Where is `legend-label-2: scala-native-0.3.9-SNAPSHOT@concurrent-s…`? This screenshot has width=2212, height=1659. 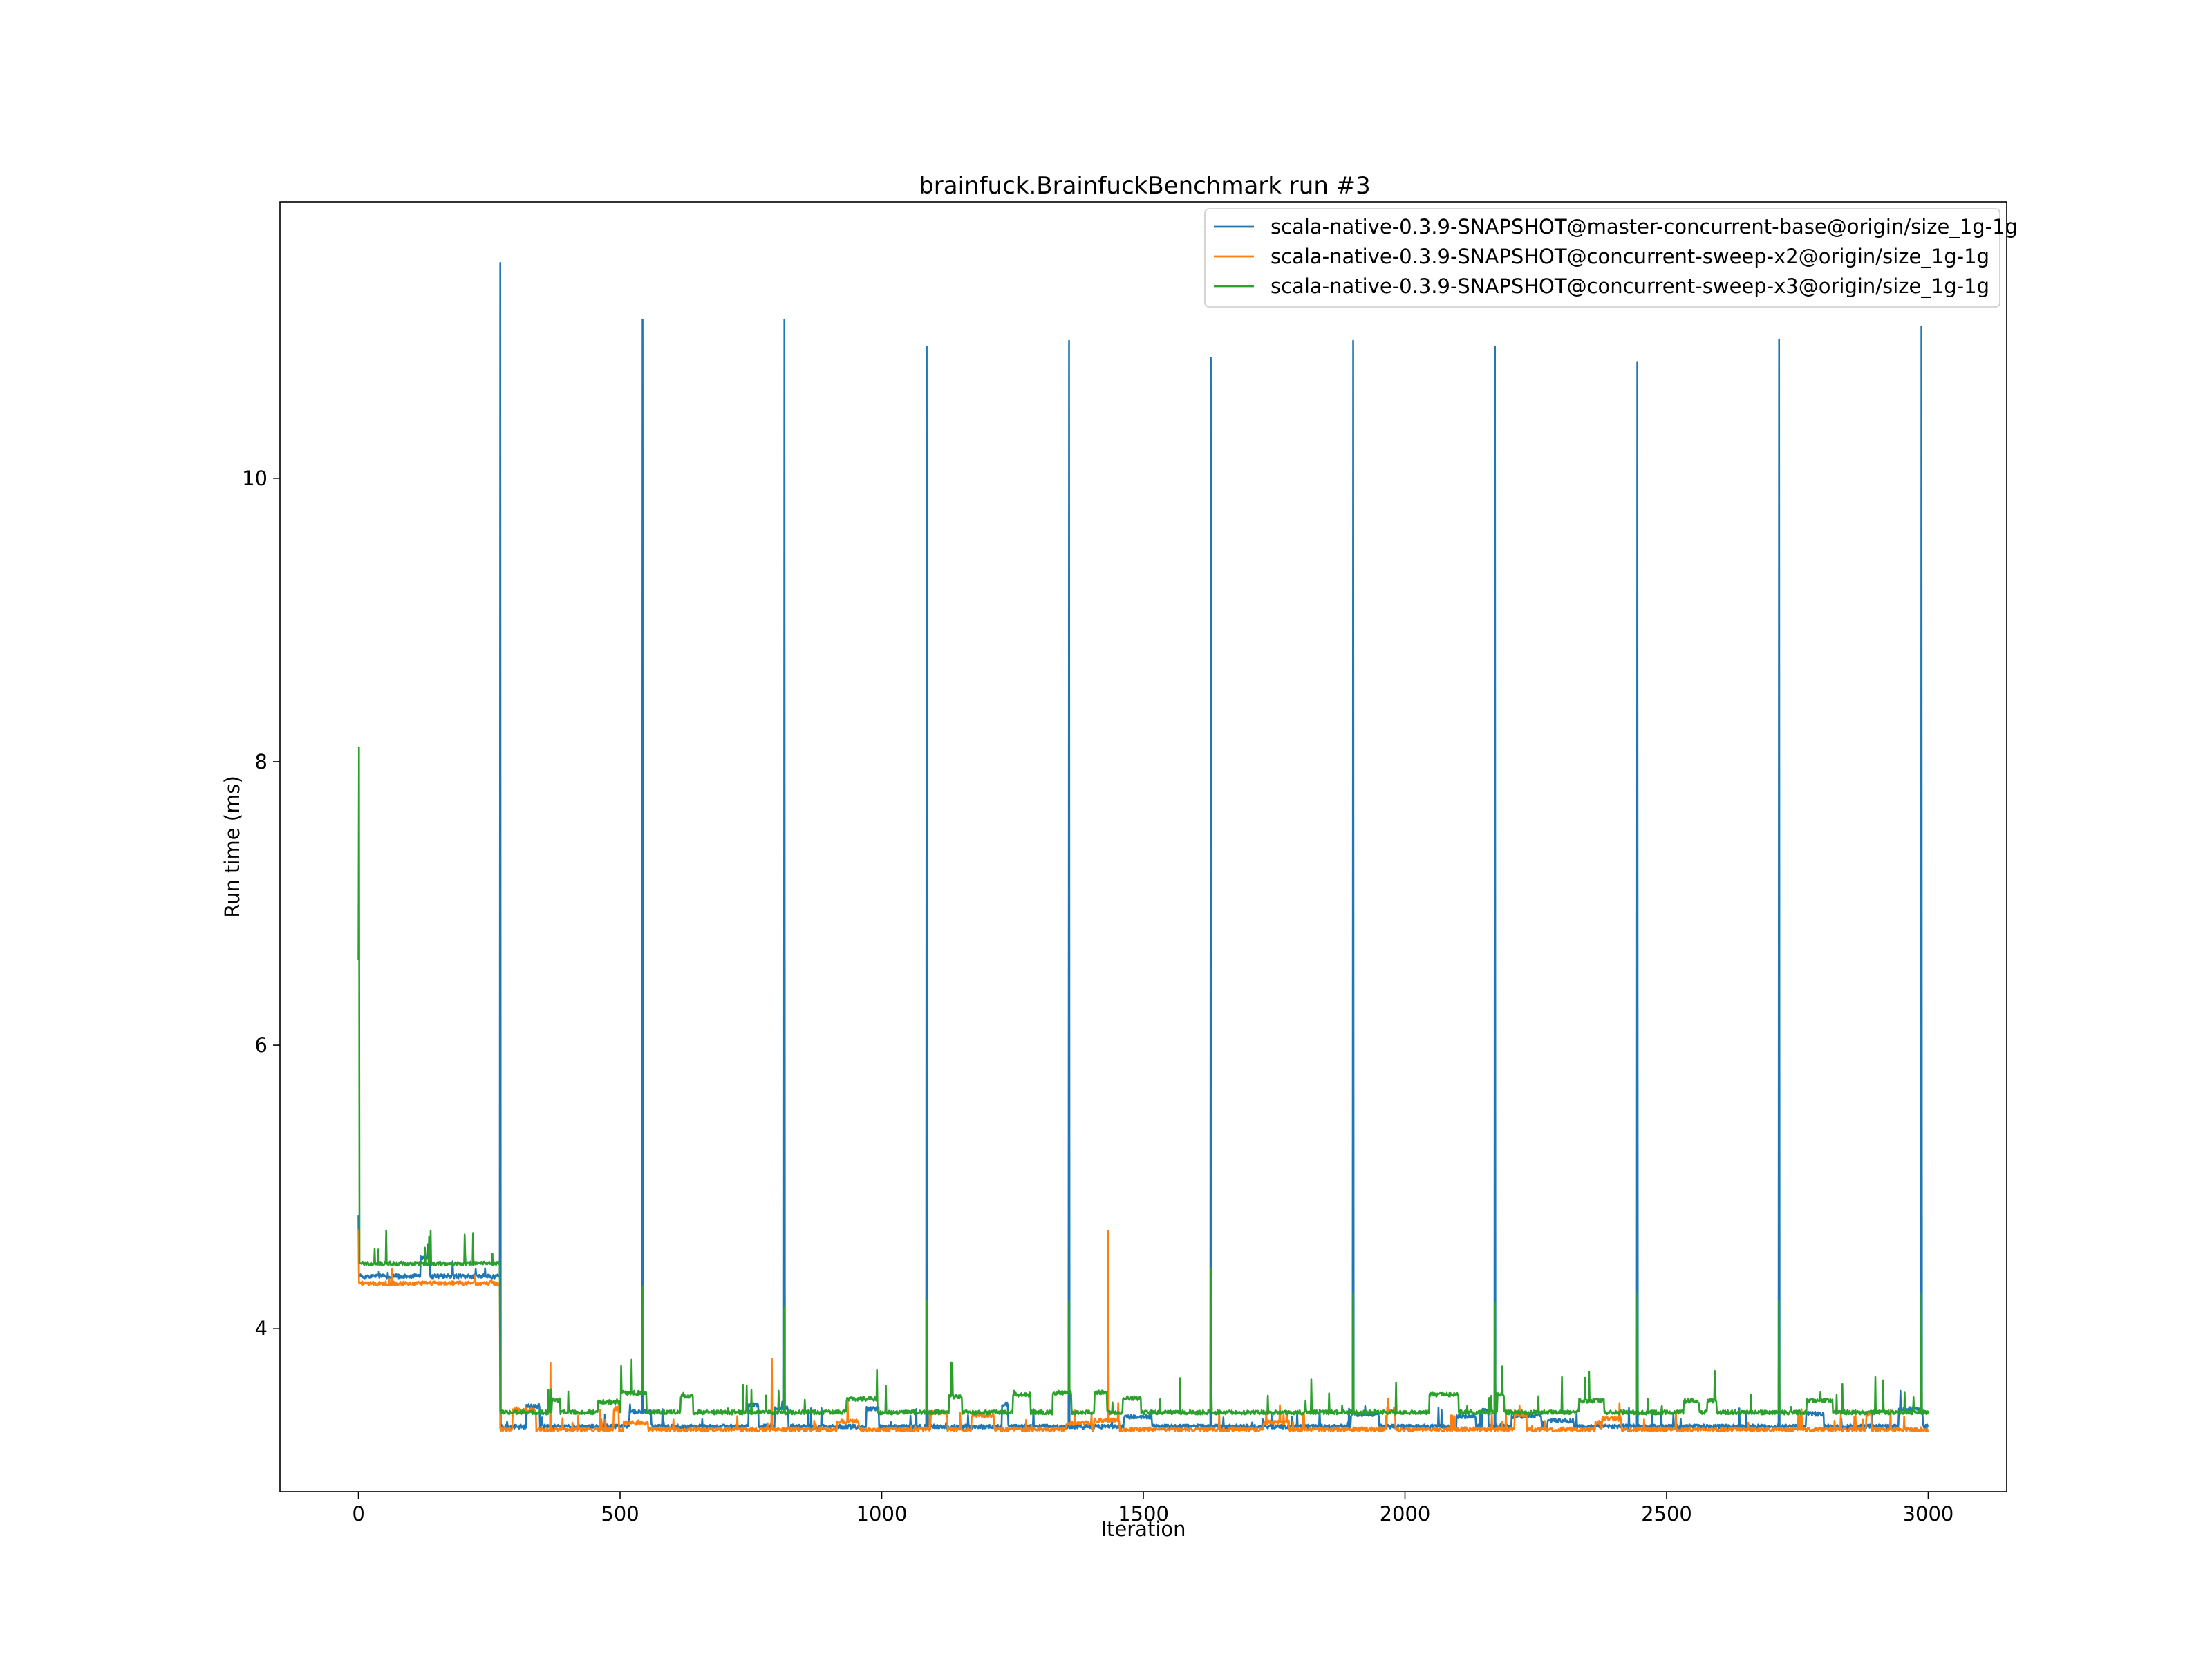 legend-label-2: scala-native-0.3.9-SNAPSHOT@concurrent-s… is located at coordinates (1630, 256).